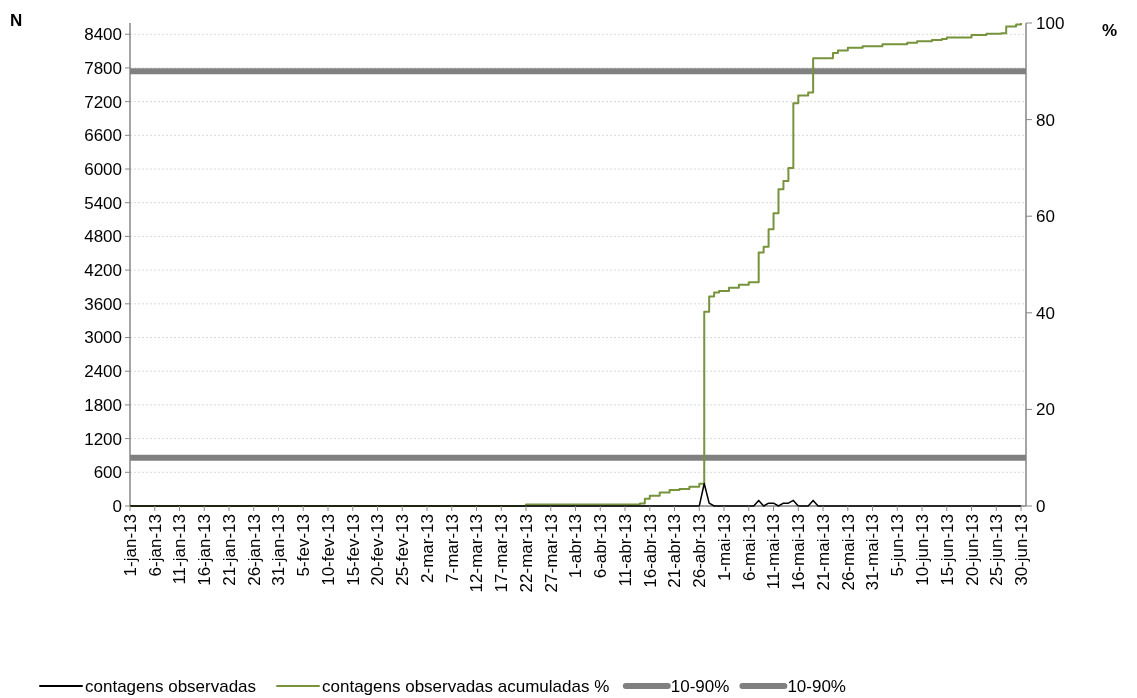 Image resolution: width=1137 pixels, height=698 pixels. Describe the element at coordinates (650, 551) in the screenshot. I see `x-tick-label: 16-abr-13` at that location.